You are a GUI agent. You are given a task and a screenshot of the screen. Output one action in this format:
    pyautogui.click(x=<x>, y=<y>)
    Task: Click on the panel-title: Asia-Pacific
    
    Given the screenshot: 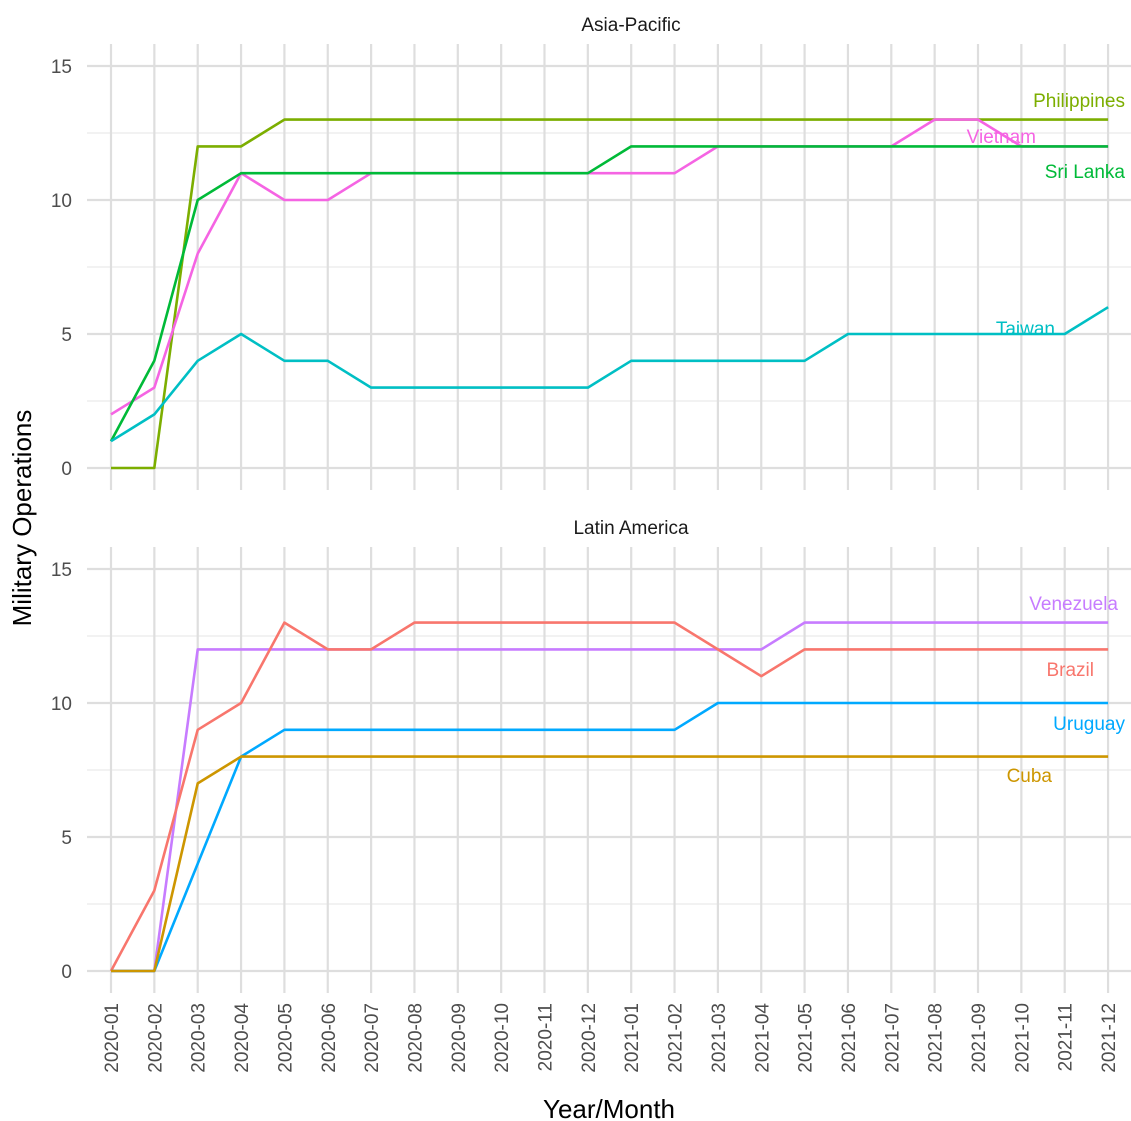 What is the action you would take?
    pyautogui.click(x=630, y=25)
    